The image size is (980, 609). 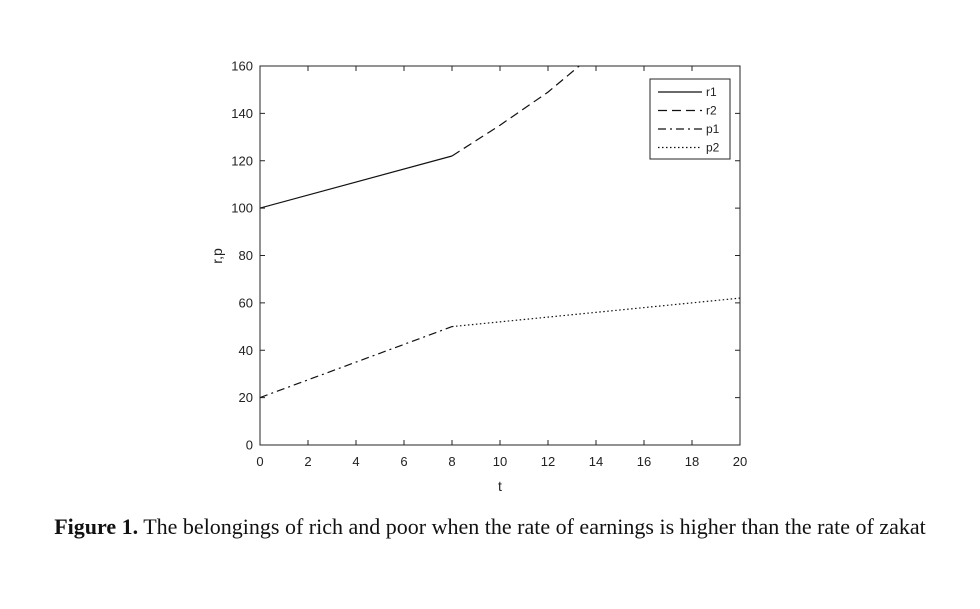 What do you see at coordinates (246, 302) in the screenshot?
I see `y-tick-label: 60` at bounding box center [246, 302].